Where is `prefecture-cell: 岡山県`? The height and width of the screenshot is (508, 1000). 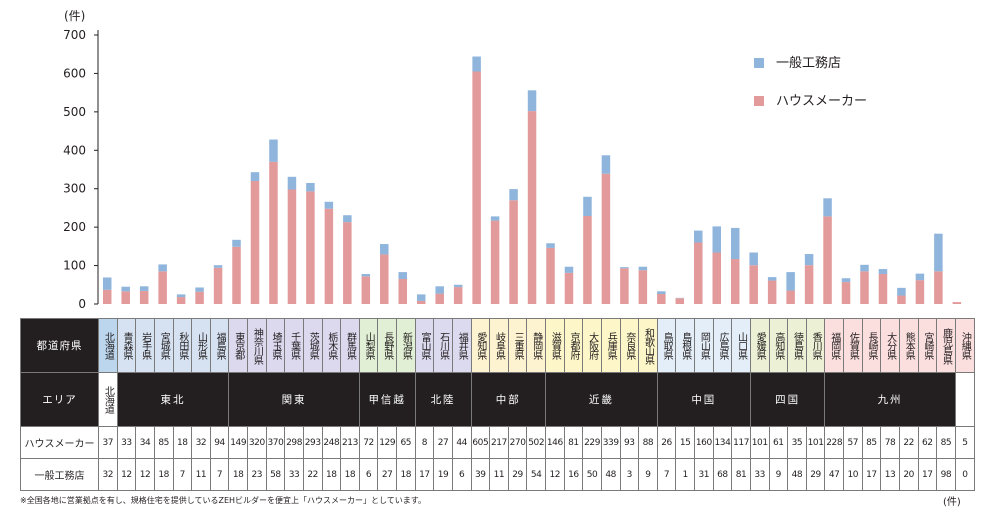
prefecture-cell: 岡山県 is located at coordinates (704, 346).